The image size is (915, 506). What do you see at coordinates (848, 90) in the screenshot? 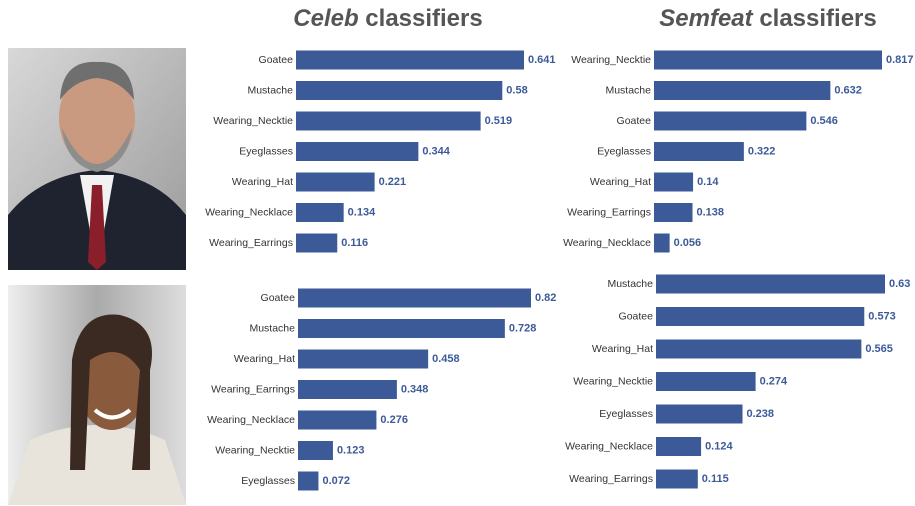
I see `value-label: 0.632` at bounding box center [848, 90].